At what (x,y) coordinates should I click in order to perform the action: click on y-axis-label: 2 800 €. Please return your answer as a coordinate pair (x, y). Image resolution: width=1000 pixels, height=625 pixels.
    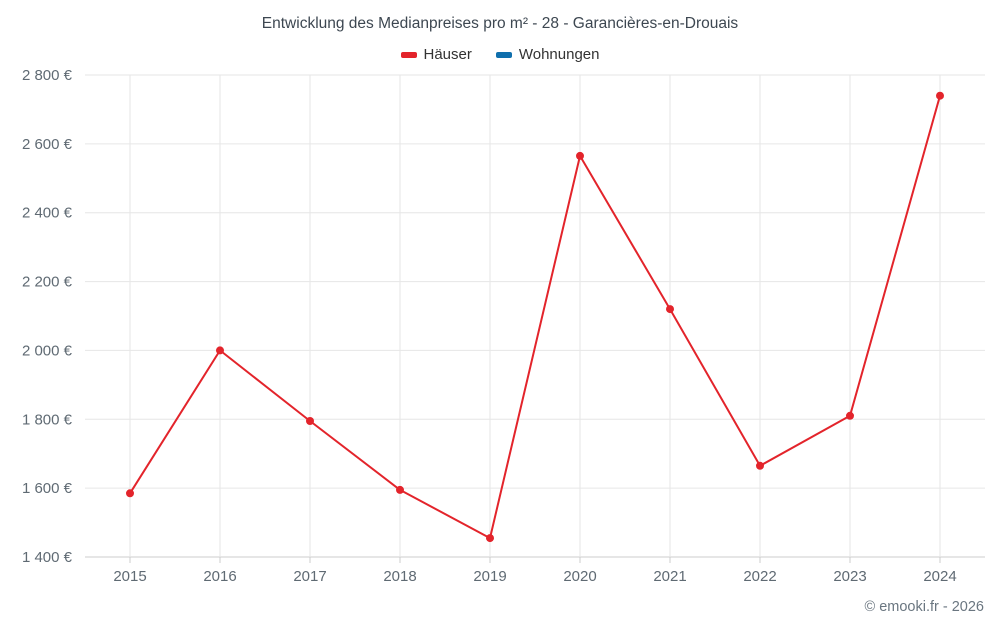
    Looking at the image, I should click on (47, 75).